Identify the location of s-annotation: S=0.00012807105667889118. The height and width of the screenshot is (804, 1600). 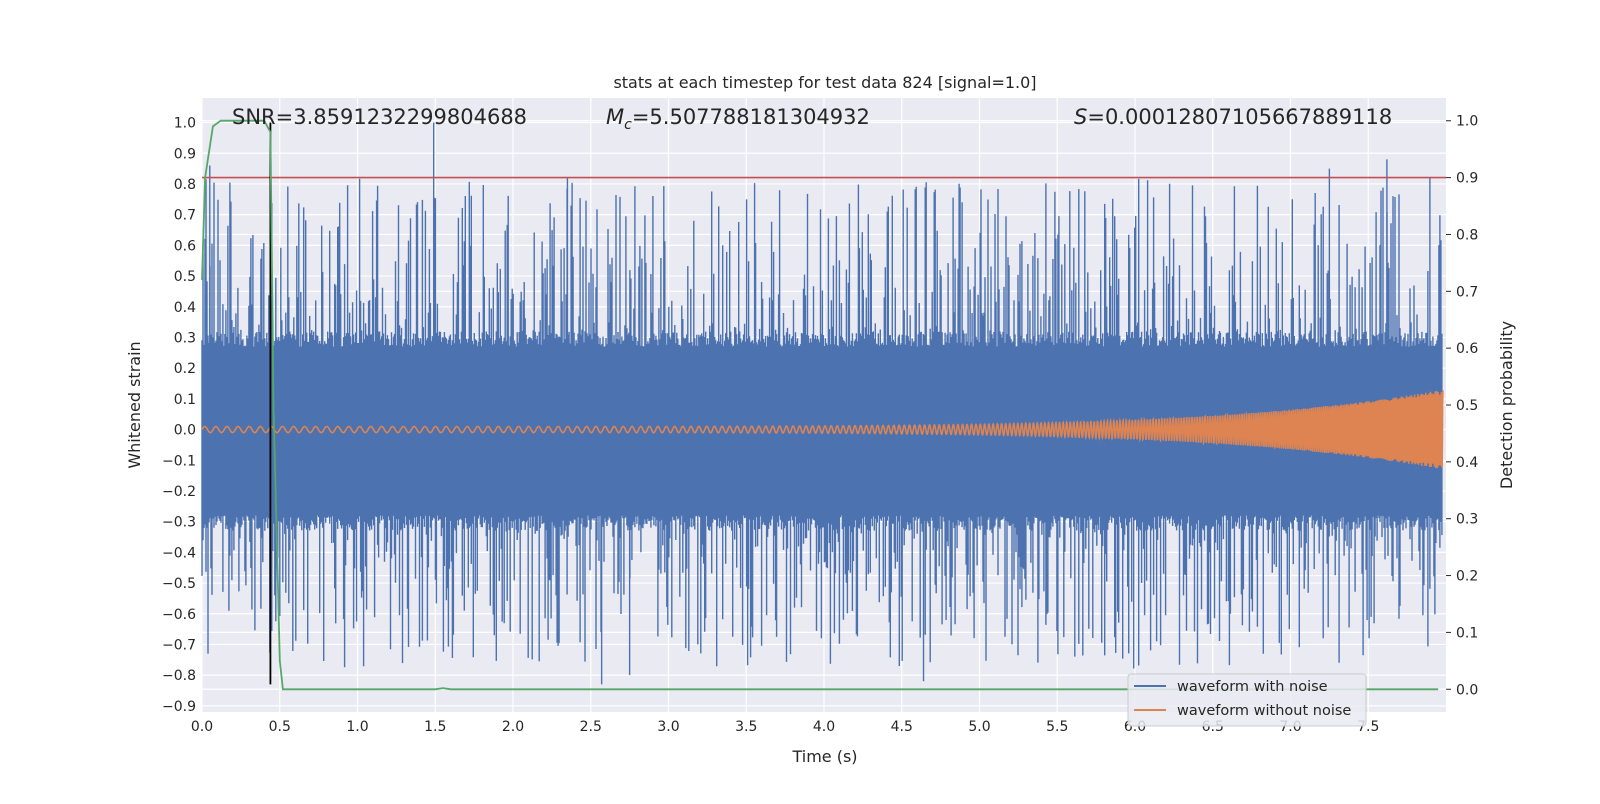
(1233, 117).